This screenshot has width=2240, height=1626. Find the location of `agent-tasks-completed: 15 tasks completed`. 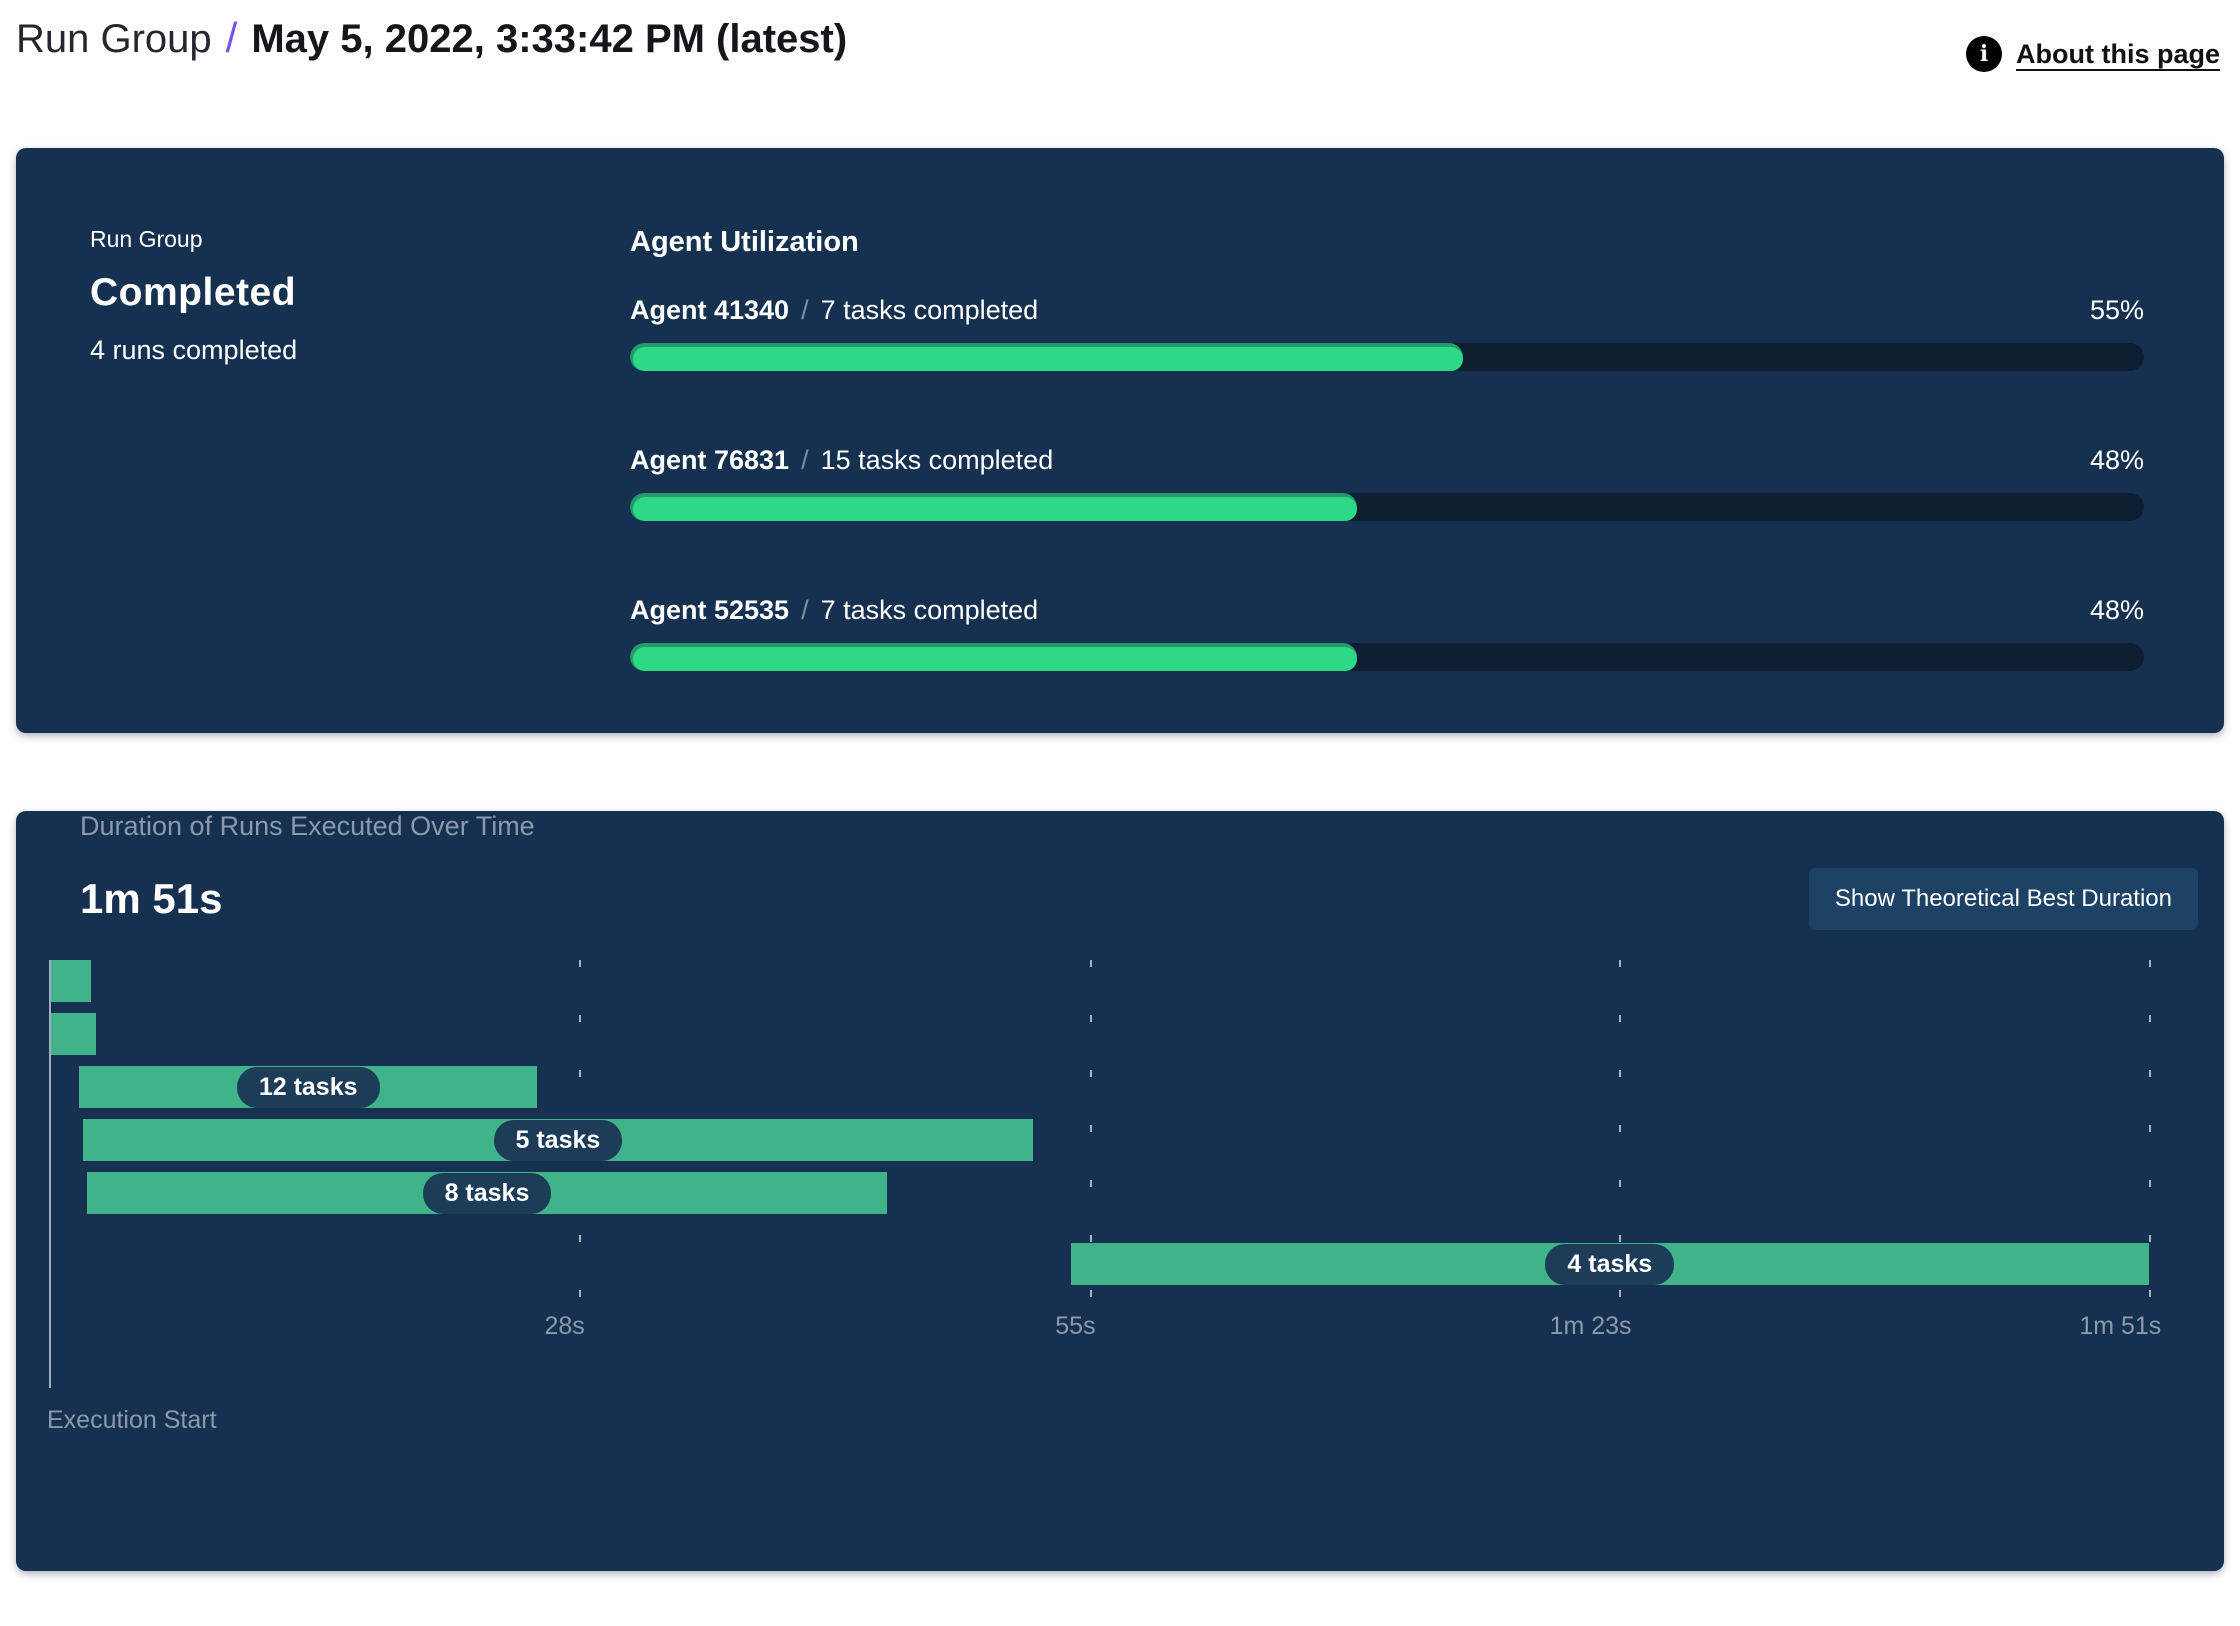

agent-tasks-completed: 15 tasks completed is located at coordinates (937, 460).